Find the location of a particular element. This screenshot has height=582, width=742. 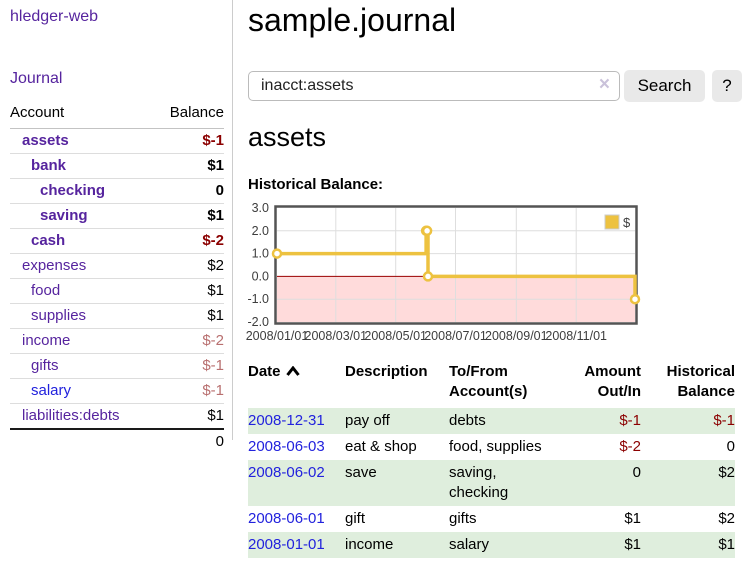

account-row: gifts $-1 is located at coordinates (117, 366).